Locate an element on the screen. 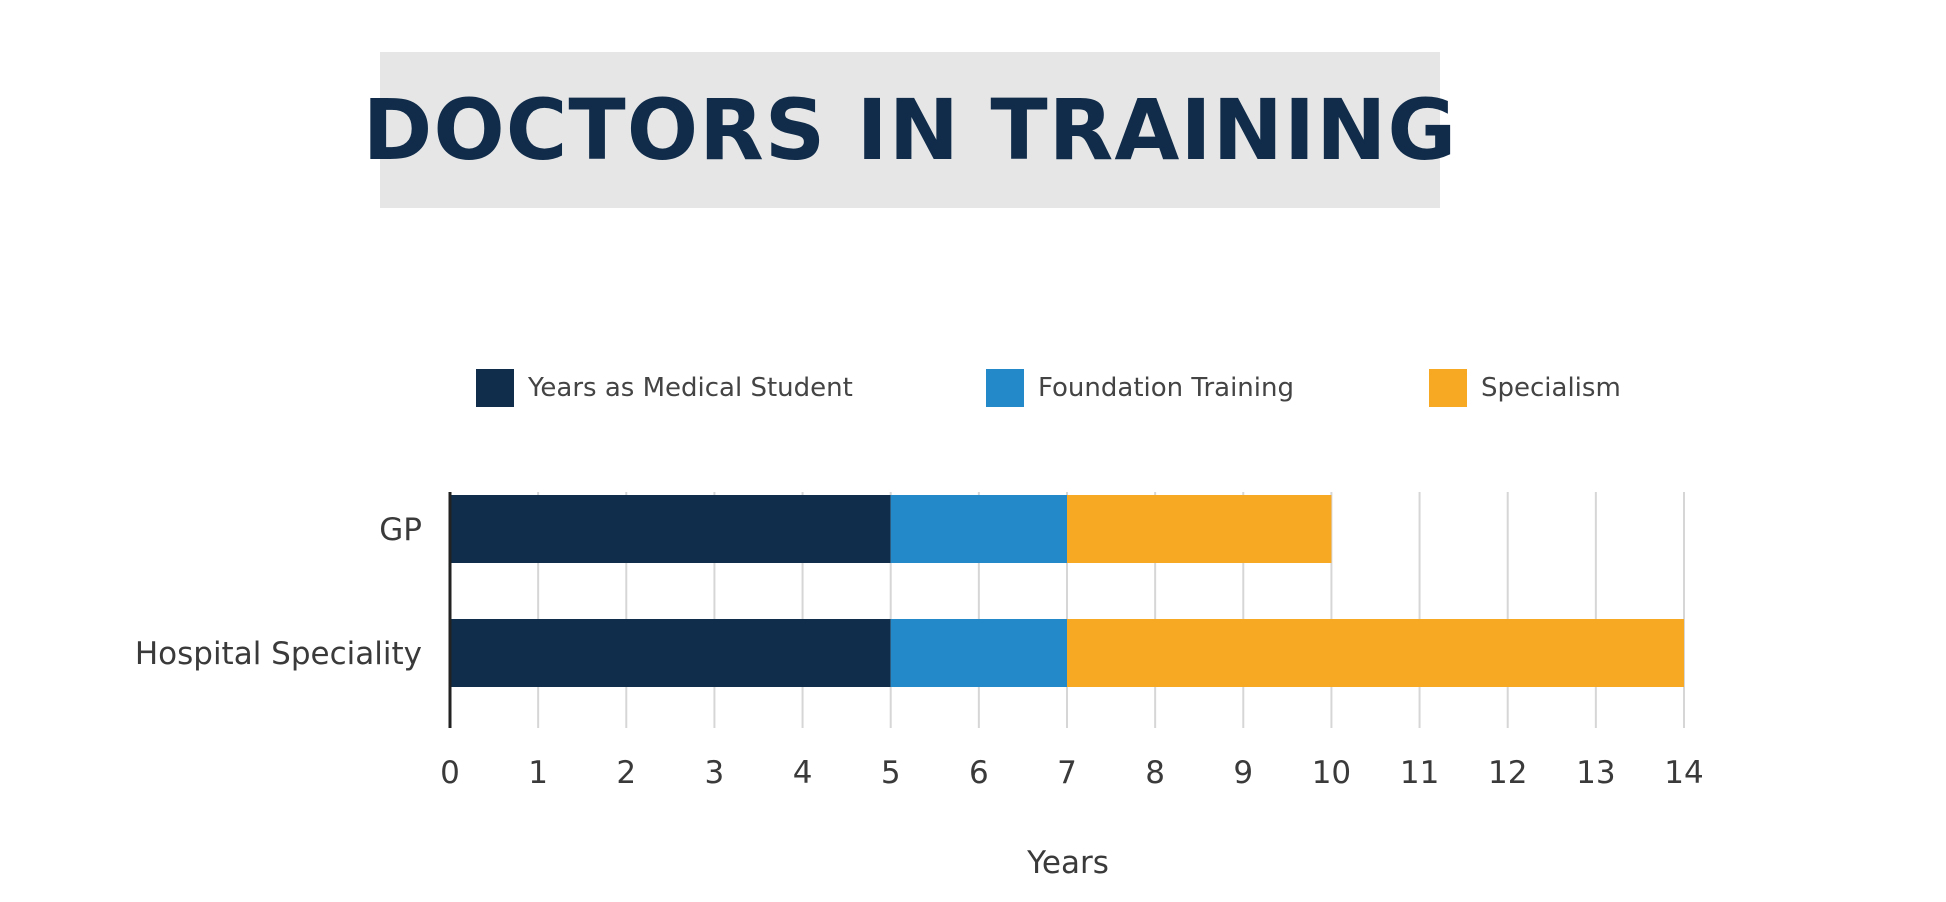 The image size is (1946, 902). legend-label-foundation-training: Foundation Training is located at coordinates (1166, 388).